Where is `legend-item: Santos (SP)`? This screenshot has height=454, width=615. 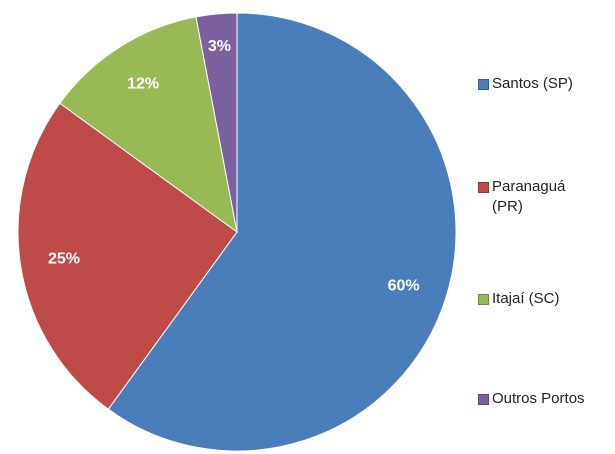
legend-item: Santos (SP) is located at coordinates (543, 84).